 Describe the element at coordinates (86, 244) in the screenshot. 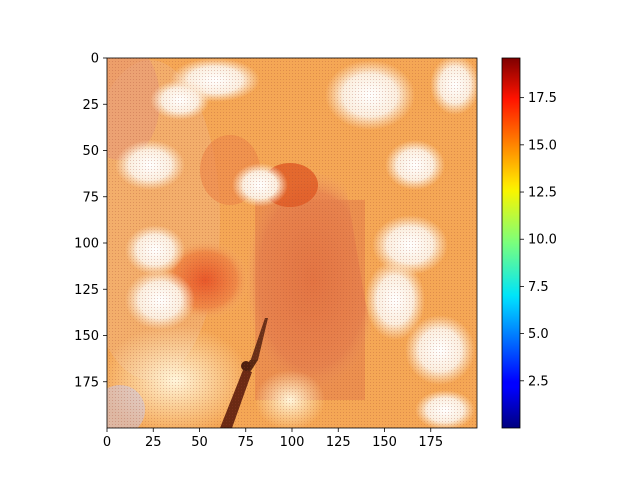

I see `y-tick-label: 100` at that location.